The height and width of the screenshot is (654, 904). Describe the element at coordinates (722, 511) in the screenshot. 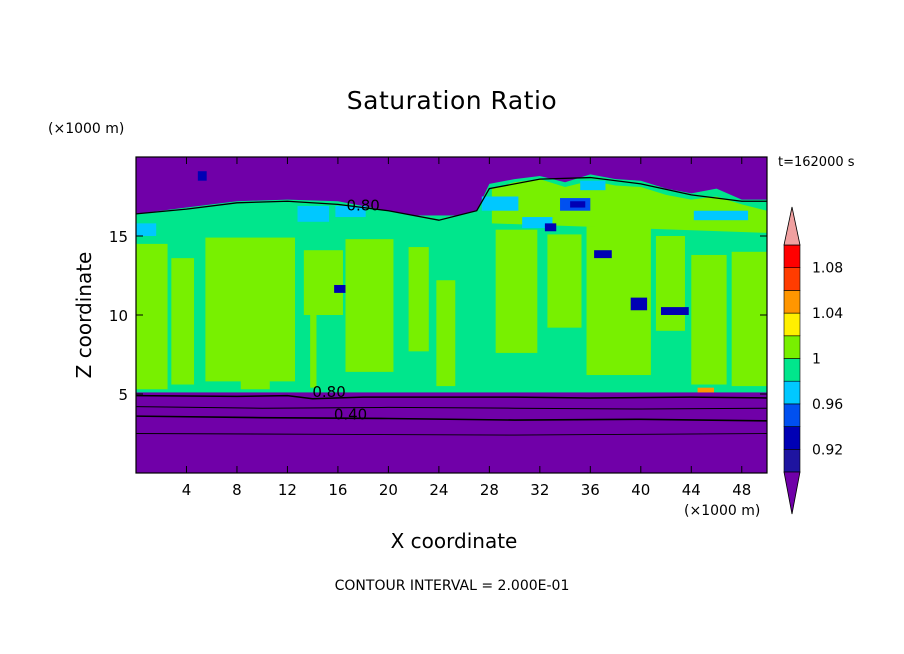

I see `x-axis-unit: (×1000 m)` at that location.